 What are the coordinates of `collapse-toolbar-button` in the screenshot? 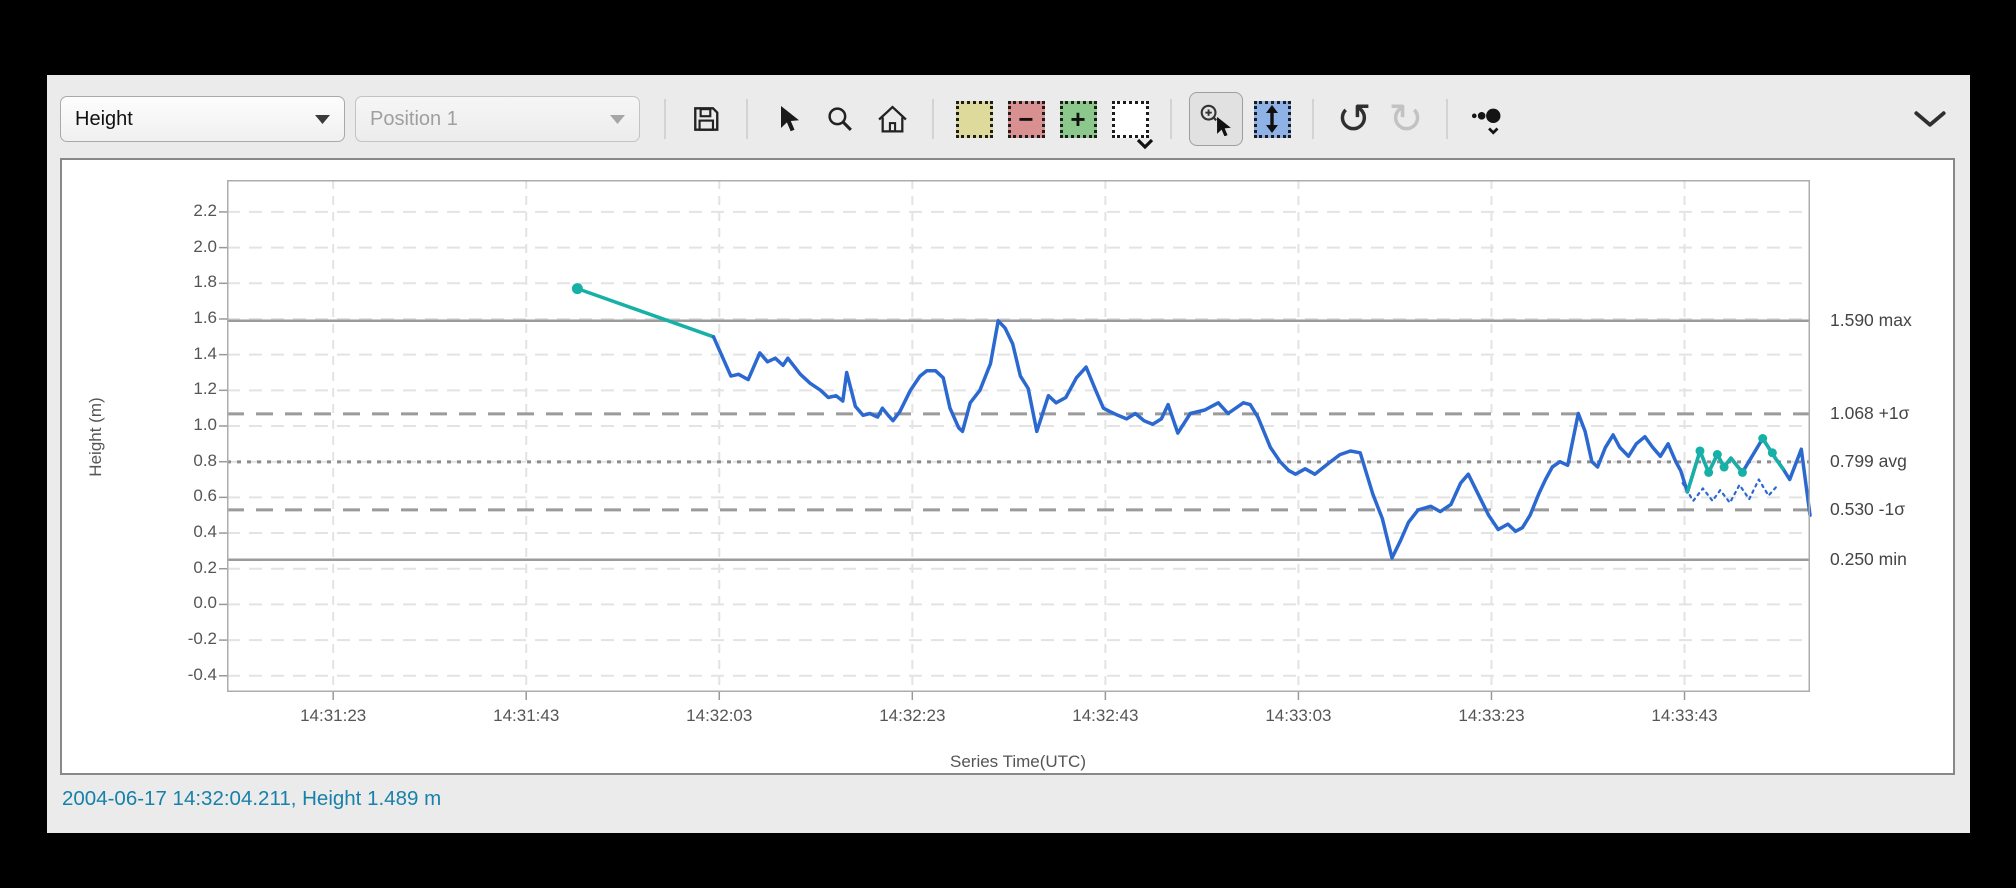 It's located at (1930, 119).